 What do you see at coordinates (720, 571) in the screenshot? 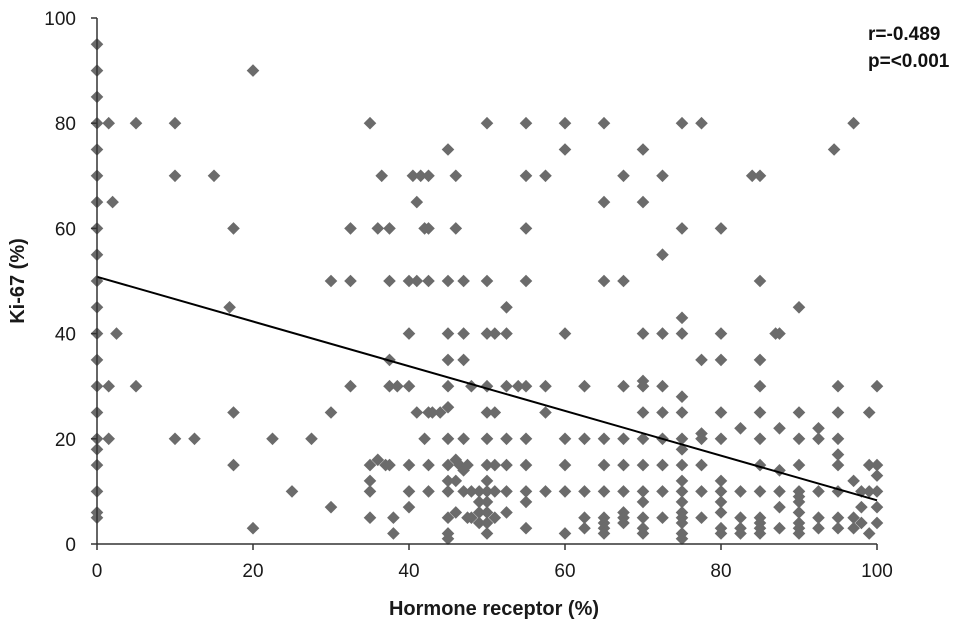
I see `x-tick-label: 80` at bounding box center [720, 571].